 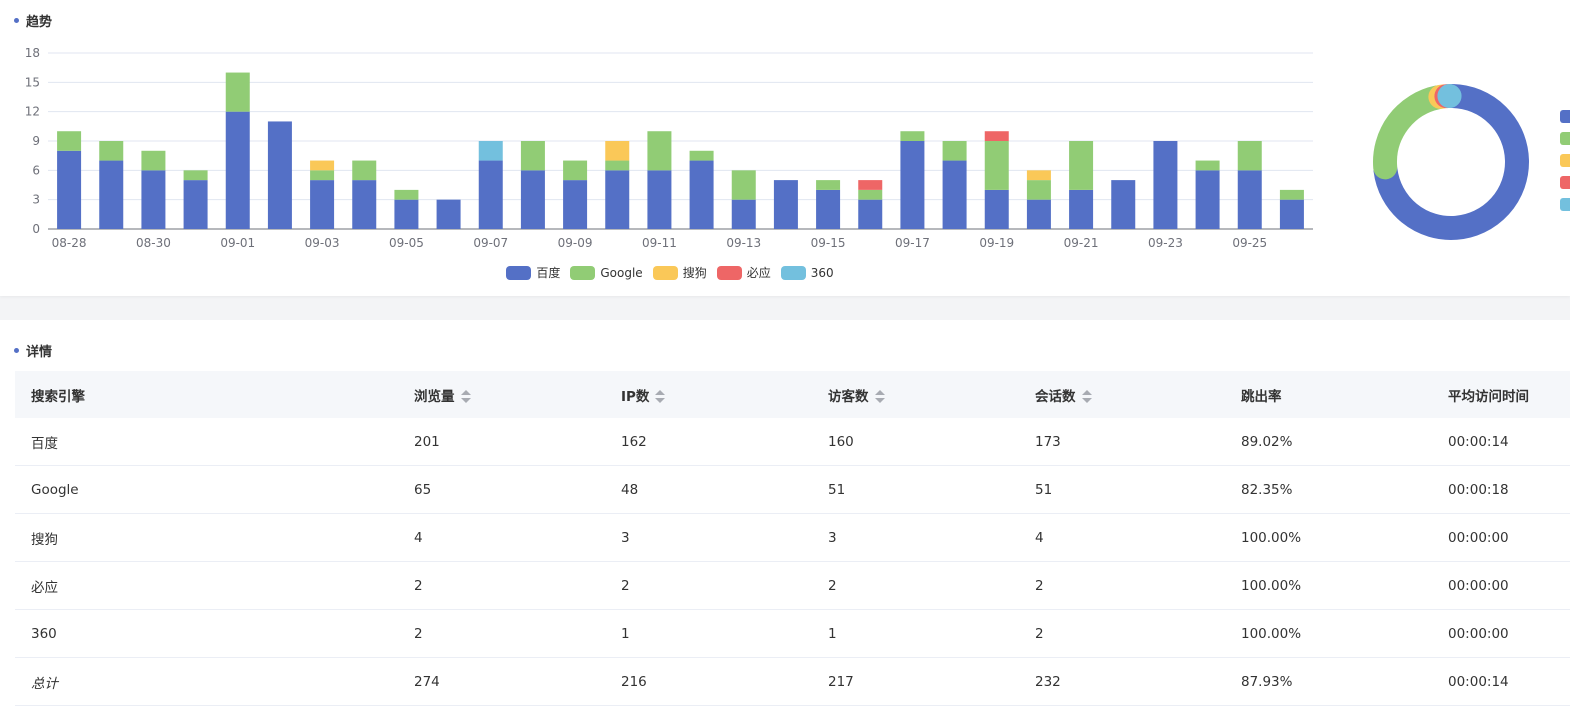 I want to click on trend-section-title: 趋势, so click(x=33, y=20).